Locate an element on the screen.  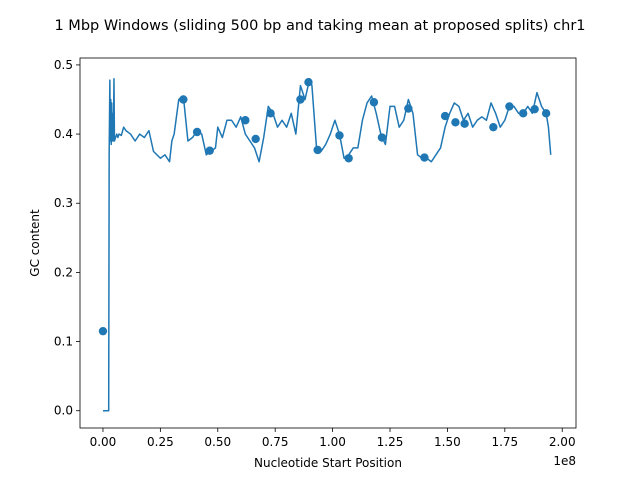
x-tick-label: 1.50 is located at coordinates (447, 442).